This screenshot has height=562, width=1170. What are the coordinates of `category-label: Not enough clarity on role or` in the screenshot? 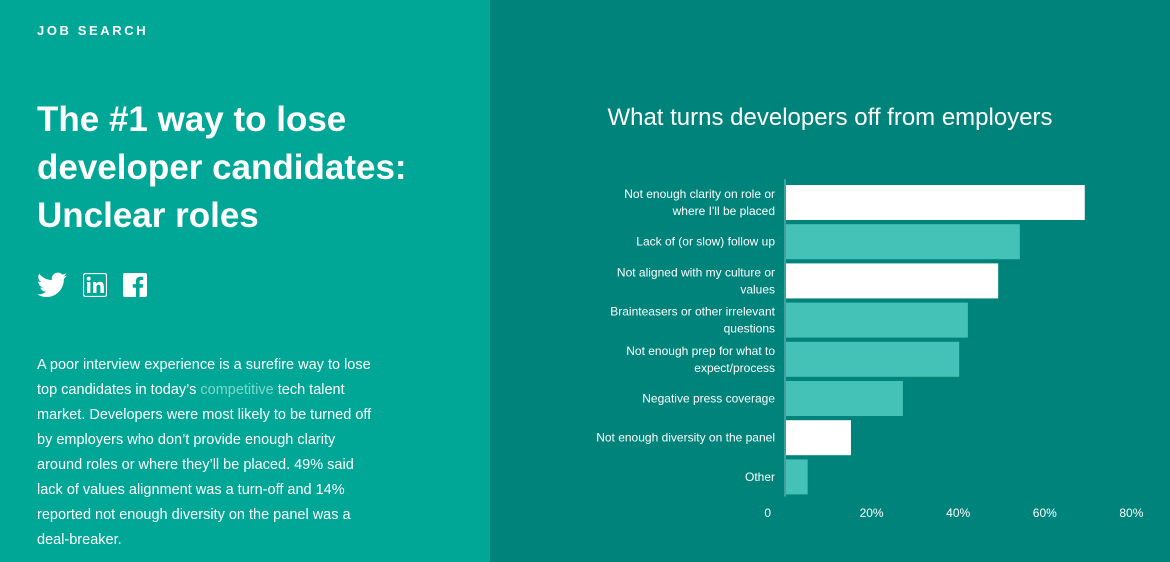 It's located at (699, 194).